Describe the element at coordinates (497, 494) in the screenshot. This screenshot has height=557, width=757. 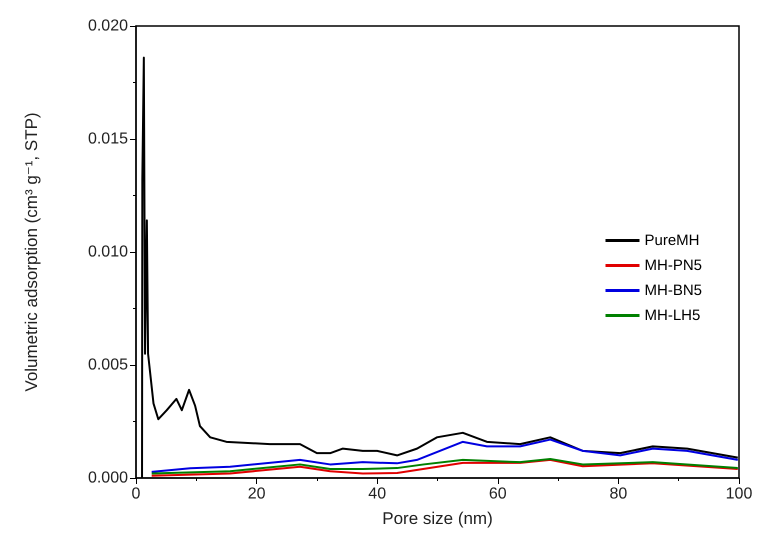
I see `x-tick-label: 60` at that location.